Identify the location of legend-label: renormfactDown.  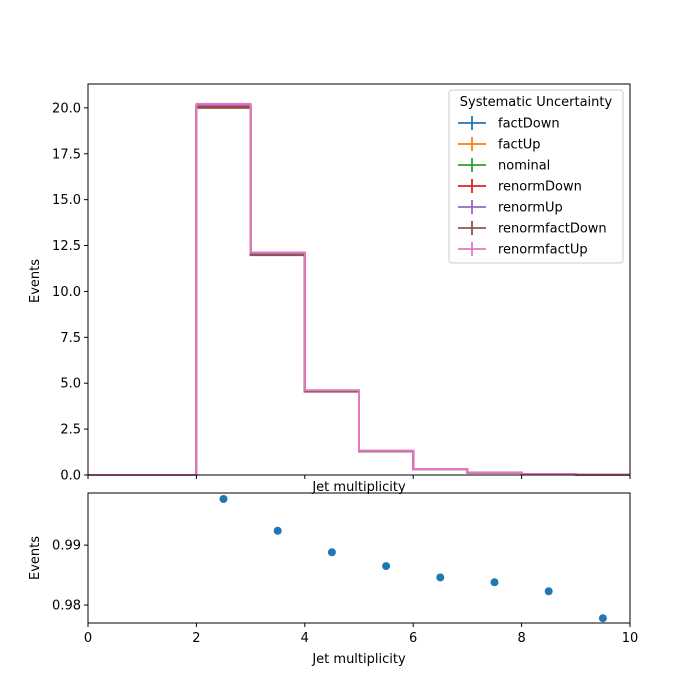
(552, 229).